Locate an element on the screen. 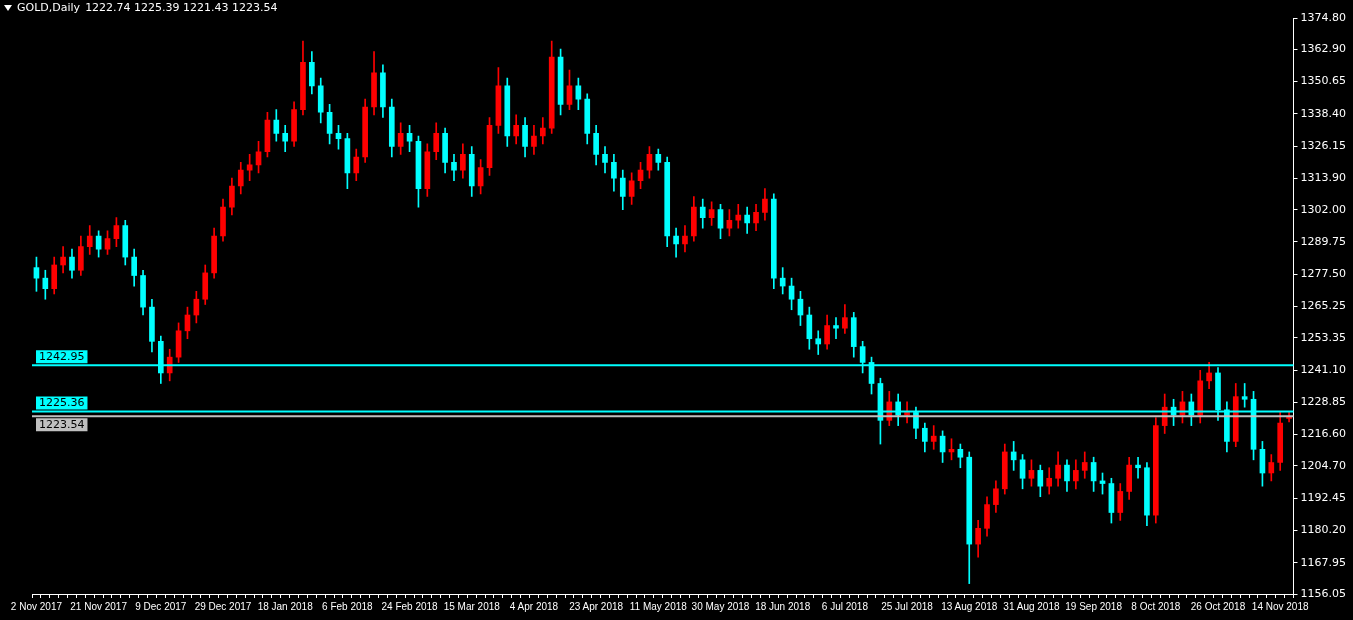 The width and height of the screenshot is (1353, 620). y-tick-label: 1374.80 is located at coordinates (1323, 17).